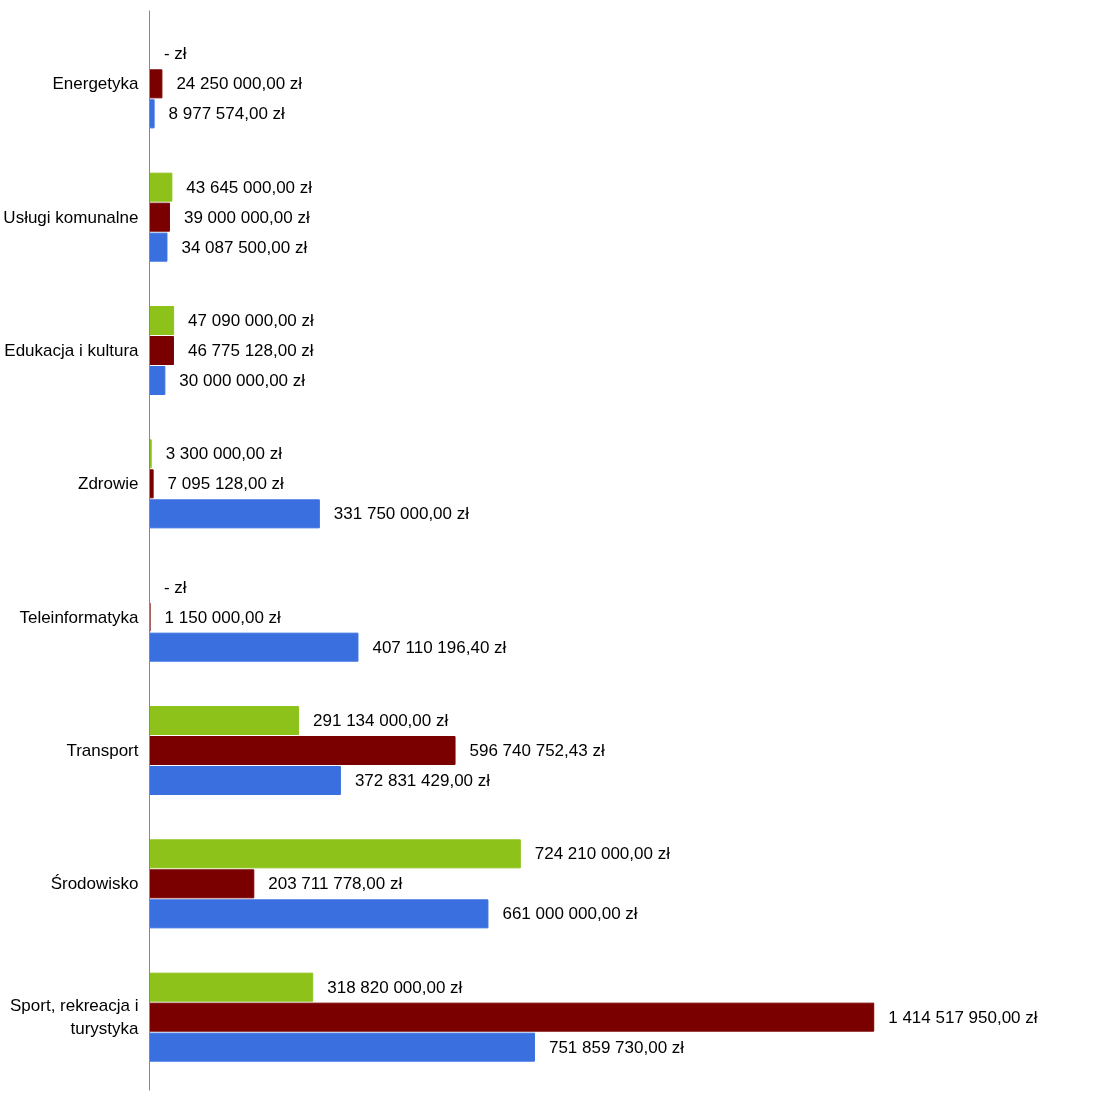  What do you see at coordinates (244, 247) in the screenshot?
I see `data-label: 34 087 500,00 zł` at bounding box center [244, 247].